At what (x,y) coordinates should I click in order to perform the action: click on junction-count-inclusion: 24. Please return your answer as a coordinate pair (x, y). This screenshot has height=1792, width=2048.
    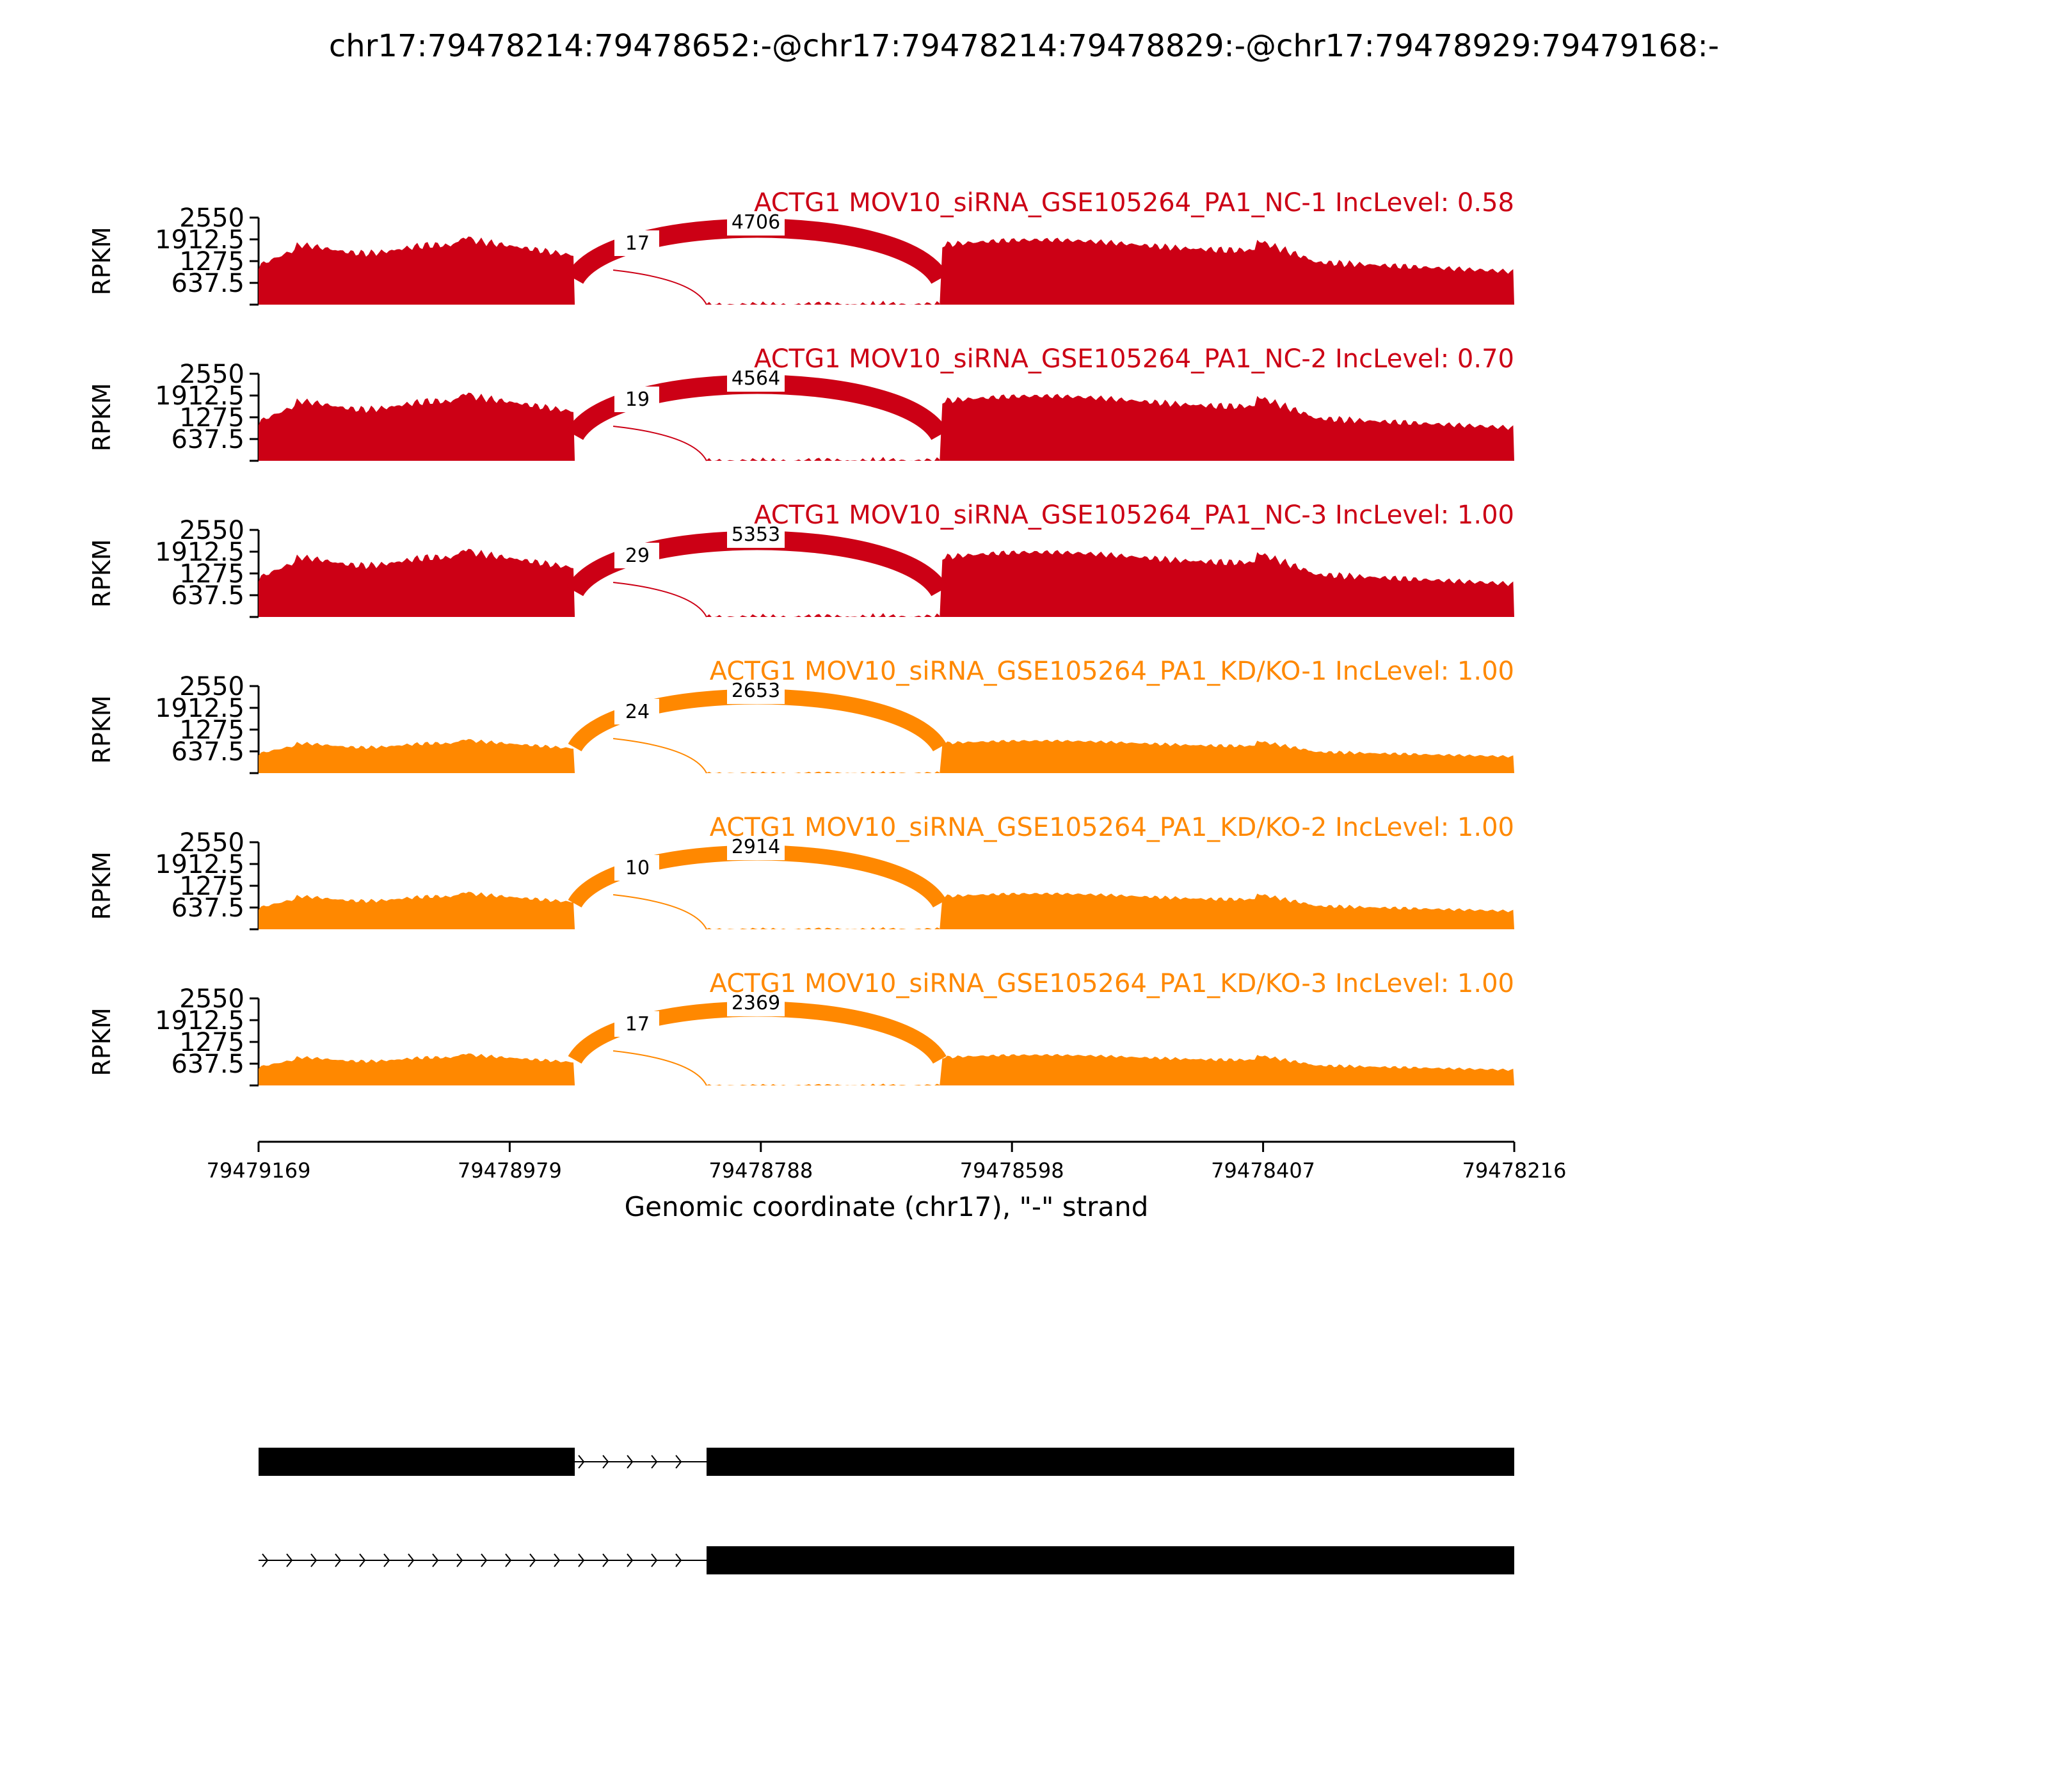
    Looking at the image, I should click on (637, 712).